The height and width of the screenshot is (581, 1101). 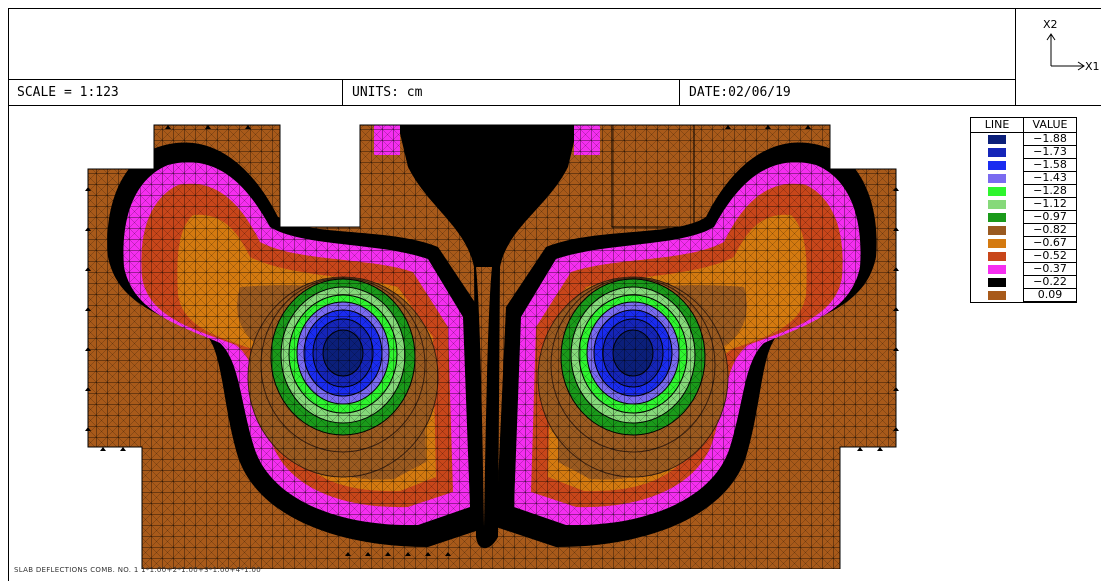 I want to click on axis-y-label: X2, so click(x=1050, y=24).